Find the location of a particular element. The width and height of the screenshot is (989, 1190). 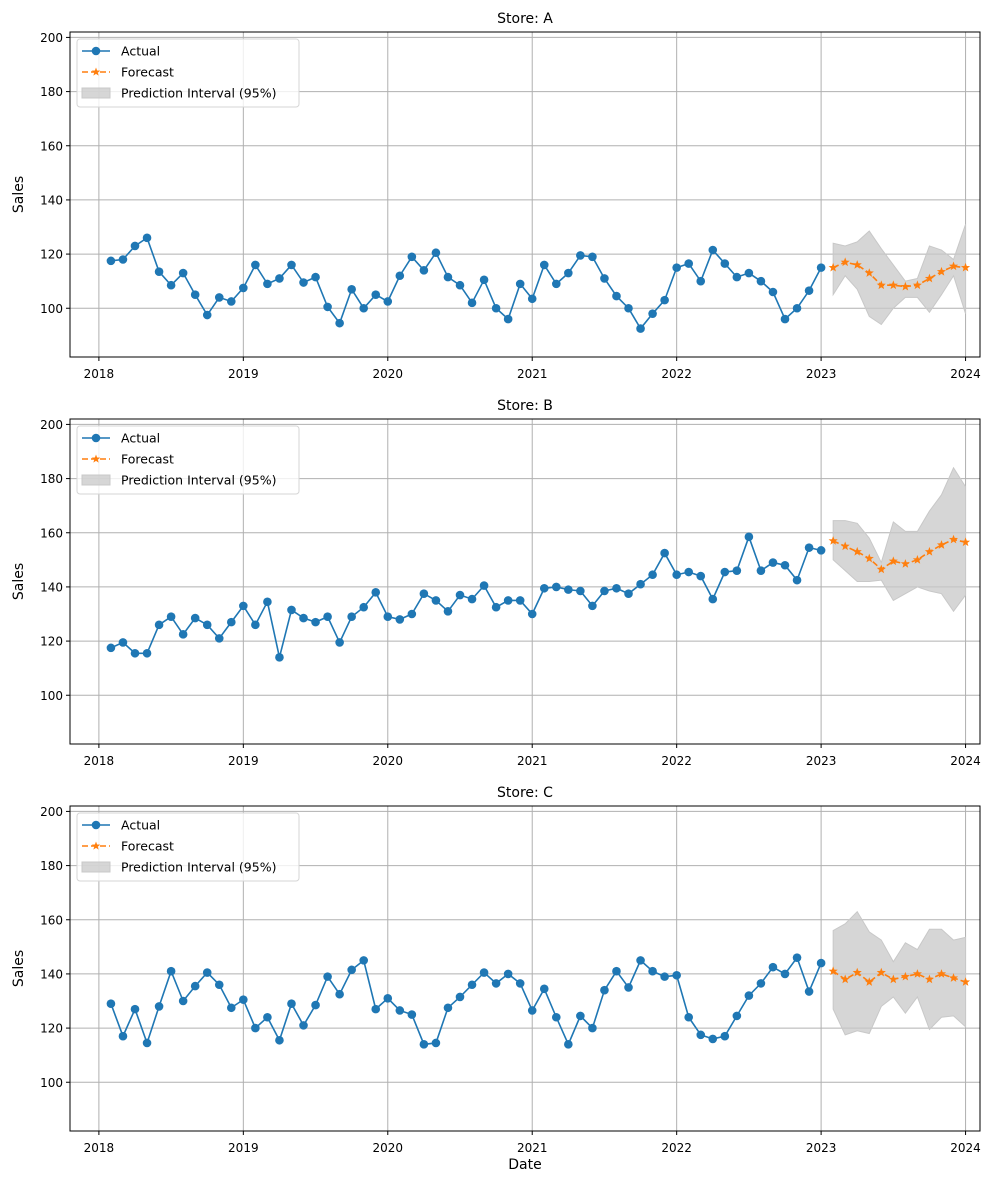

y-tick-label: 180 is located at coordinates (51, 92).